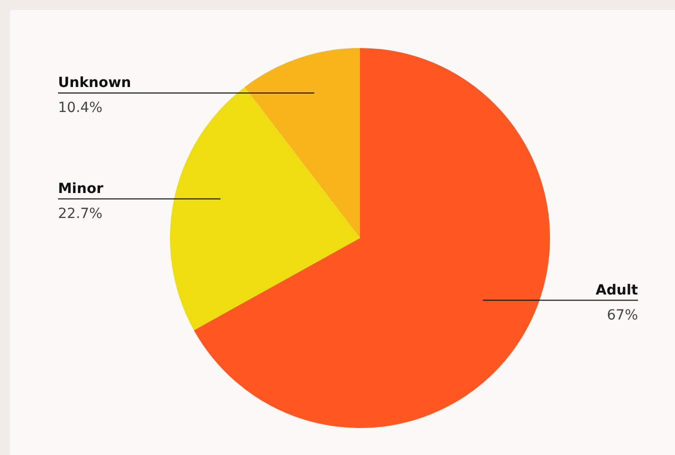 Image resolution: width=675 pixels, height=455 pixels. Describe the element at coordinates (302, 143) in the screenshot. I see `pie-slice` at that location.